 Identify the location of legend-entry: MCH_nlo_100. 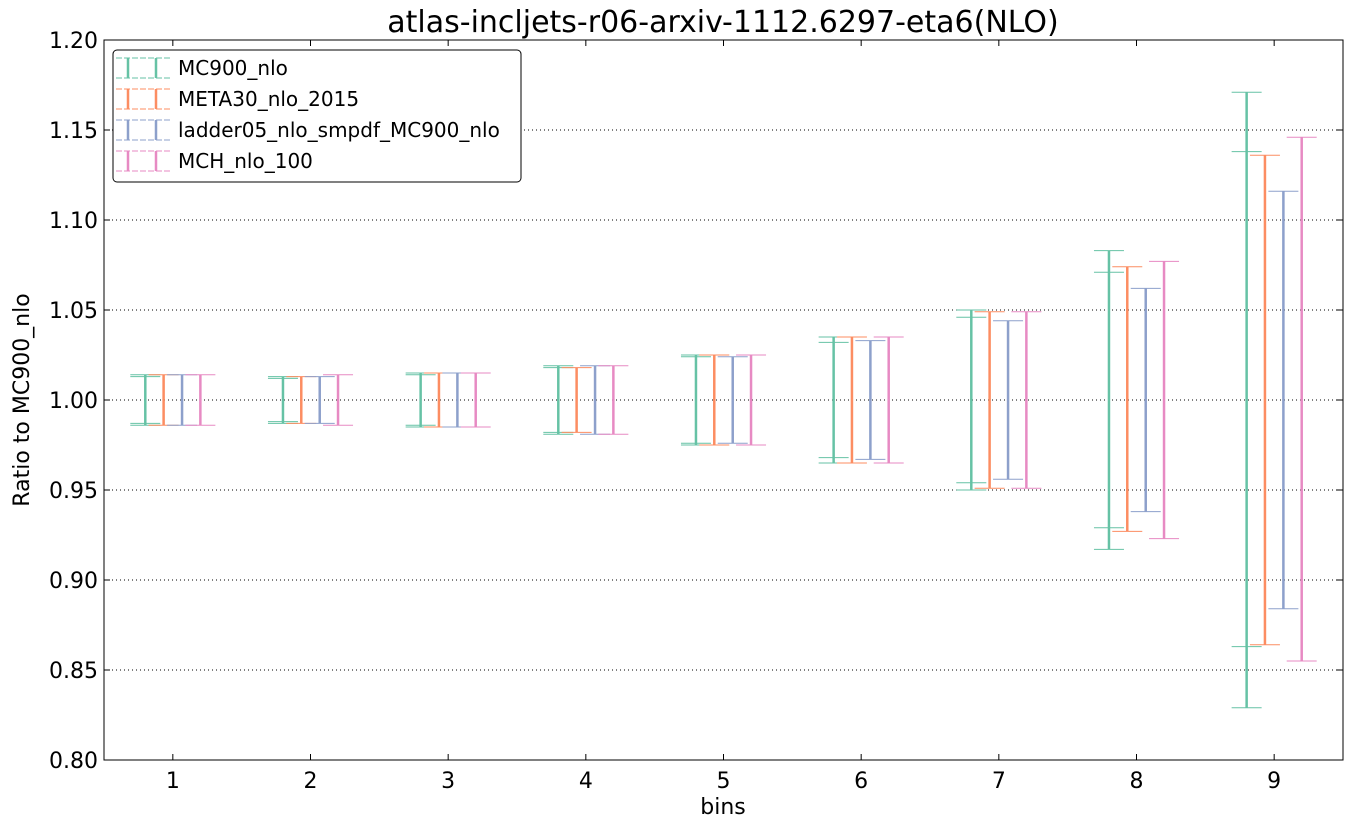
(214, 161).